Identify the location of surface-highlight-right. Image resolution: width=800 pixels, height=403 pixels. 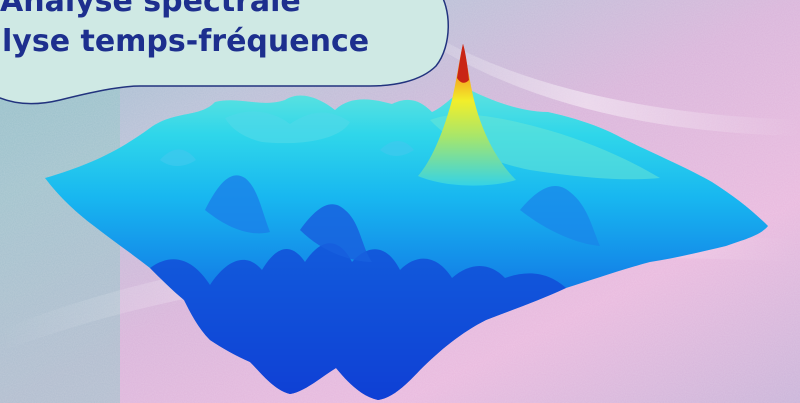
(545, 147).